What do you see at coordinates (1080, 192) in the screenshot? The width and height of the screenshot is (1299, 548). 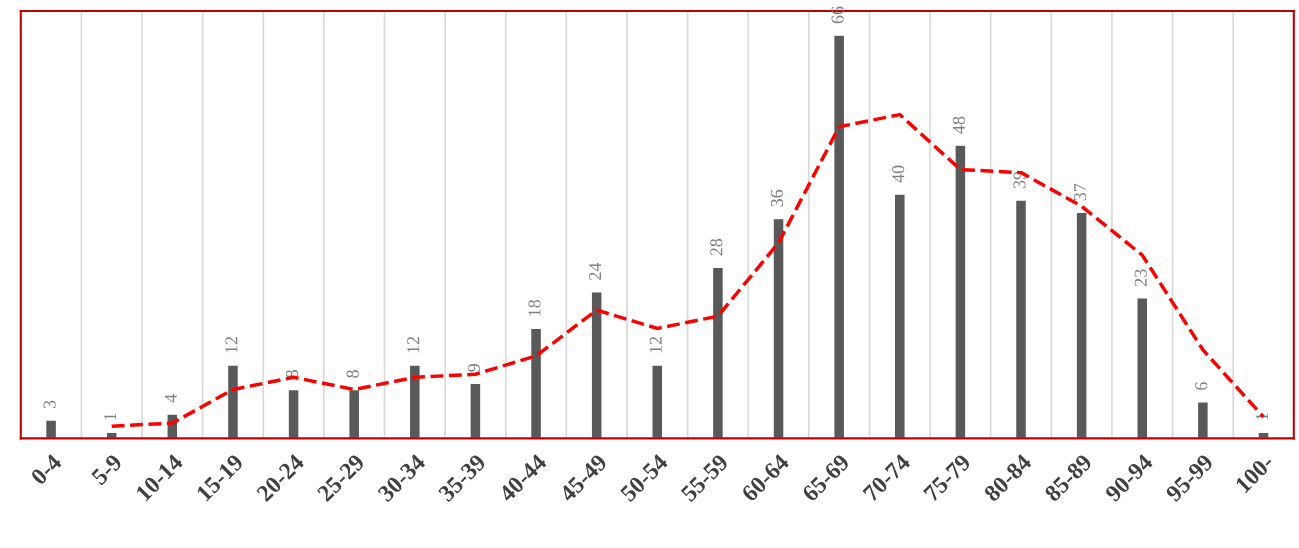 I see `data-label: 37` at bounding box center [1080, 192].